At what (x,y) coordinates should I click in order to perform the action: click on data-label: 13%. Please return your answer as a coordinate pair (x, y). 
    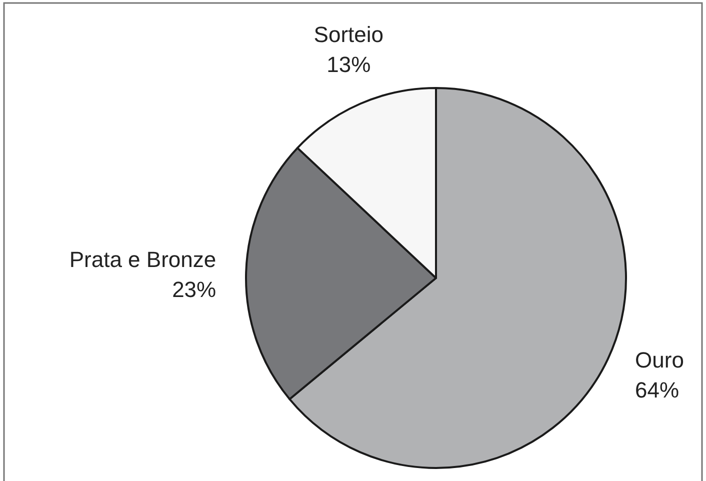
    Looking at the image, I should click on (348, 65).